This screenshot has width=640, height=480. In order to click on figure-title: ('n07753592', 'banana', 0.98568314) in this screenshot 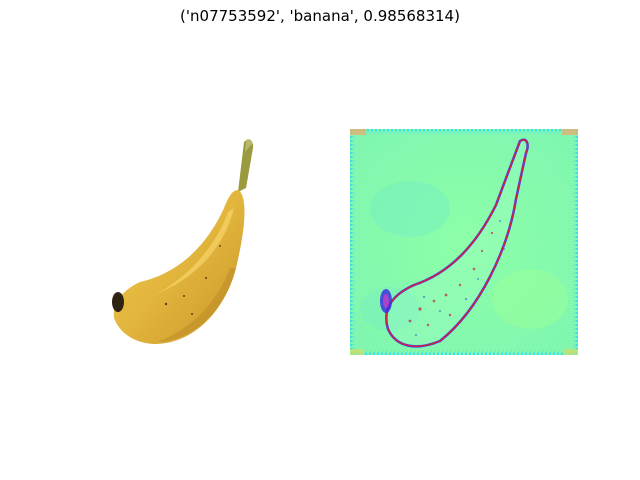, I will do `click(320, 16)`.